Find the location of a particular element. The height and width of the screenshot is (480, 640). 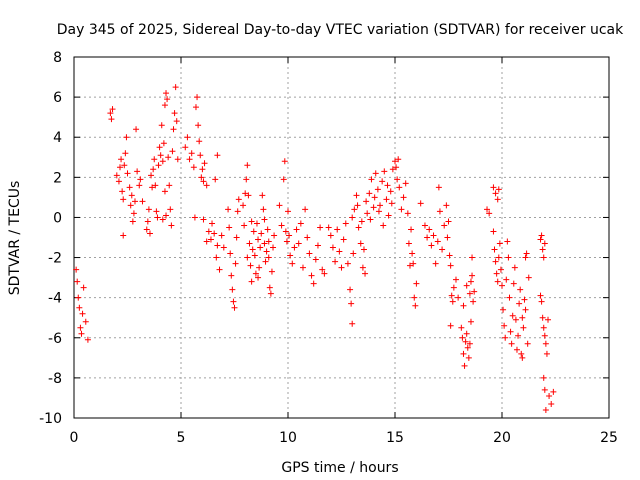

y-tick-label: 6 is located at coordinates (57, 98).